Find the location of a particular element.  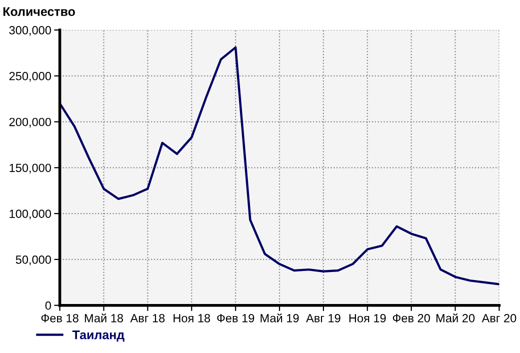

y-tick-label: 250,000 is located at coordinates (30, 77).